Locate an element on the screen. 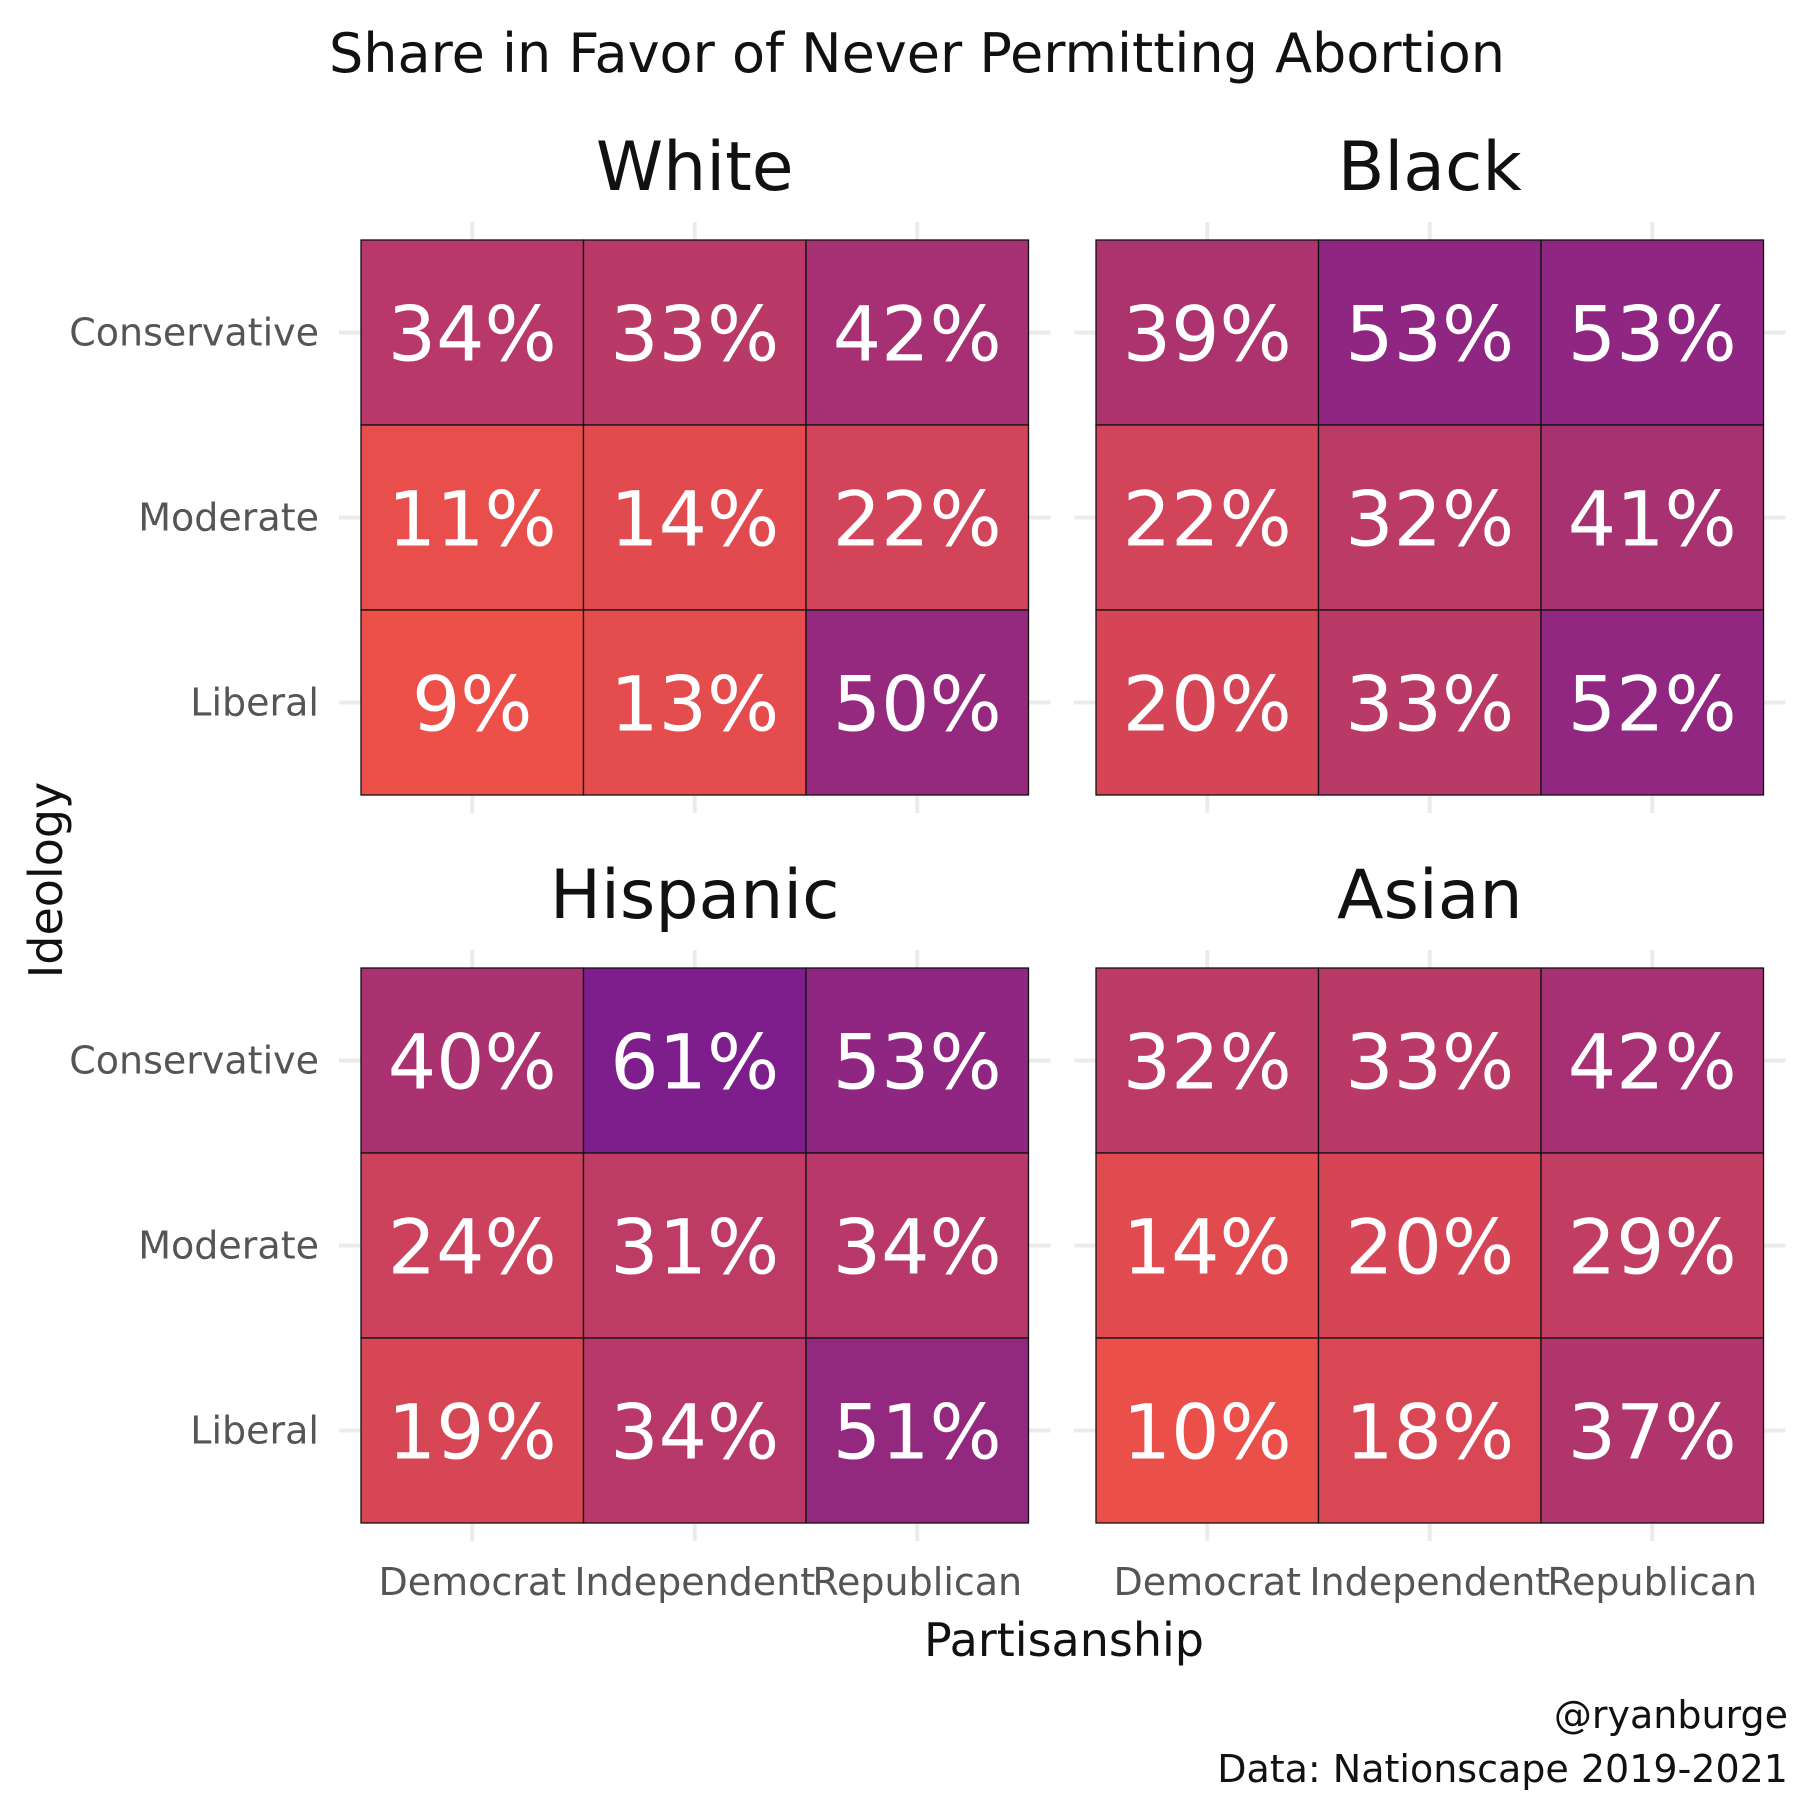  cell-value-label: 31% is located at coordinates (694, 1247).